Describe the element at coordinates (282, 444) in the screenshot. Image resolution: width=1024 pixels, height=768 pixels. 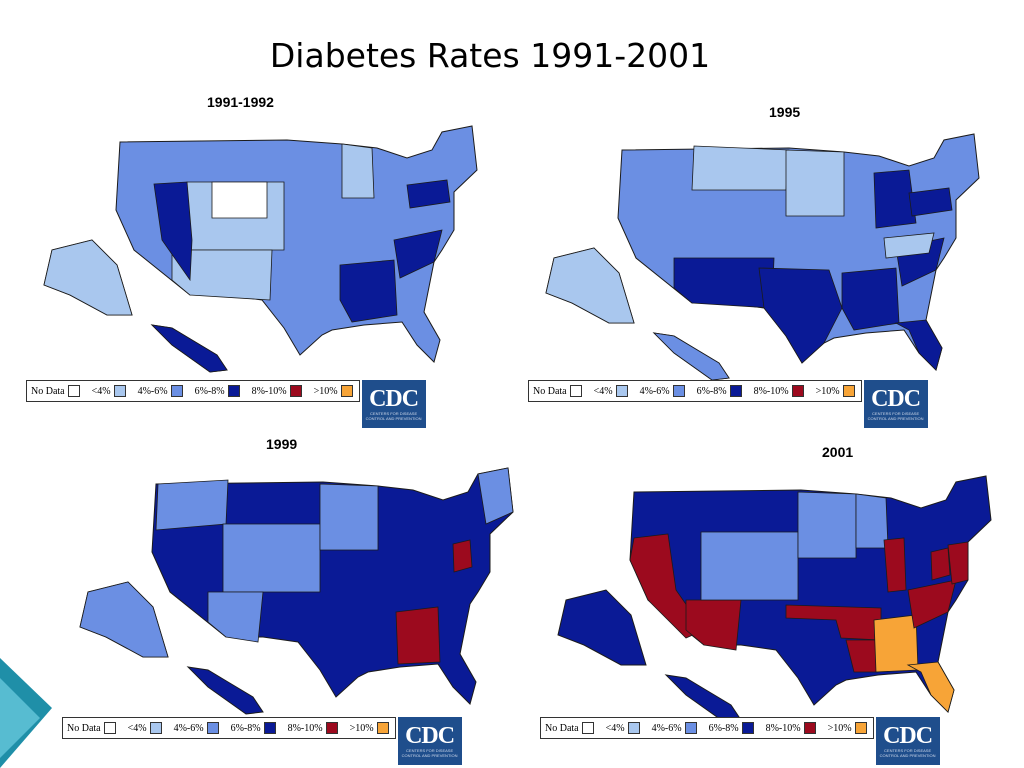
I see `panel-year-label: 1999` at that location.